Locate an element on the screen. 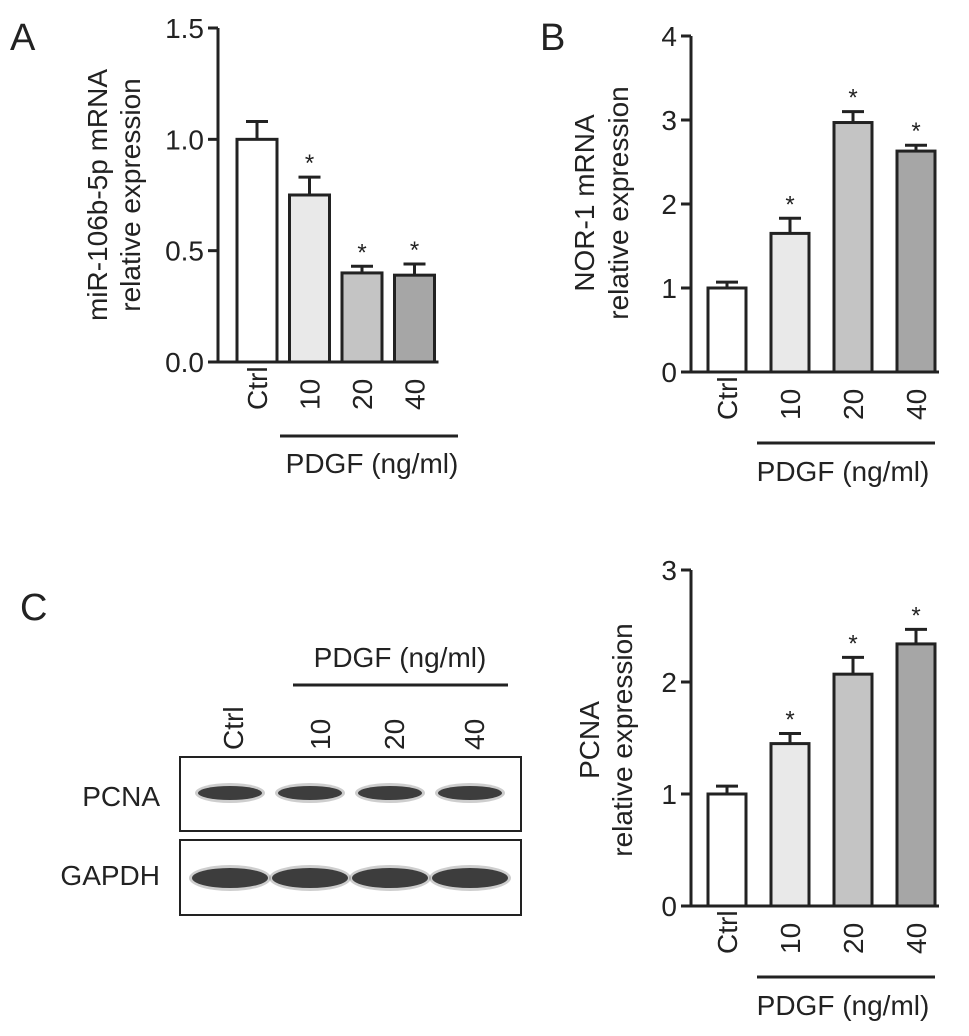 The width and height of the screenshot is (969, 1036). western-blot: PDGF (ng/ml) Ctrl 10 20 40 PCNA GAPDH is located at coordinates (291, 779).